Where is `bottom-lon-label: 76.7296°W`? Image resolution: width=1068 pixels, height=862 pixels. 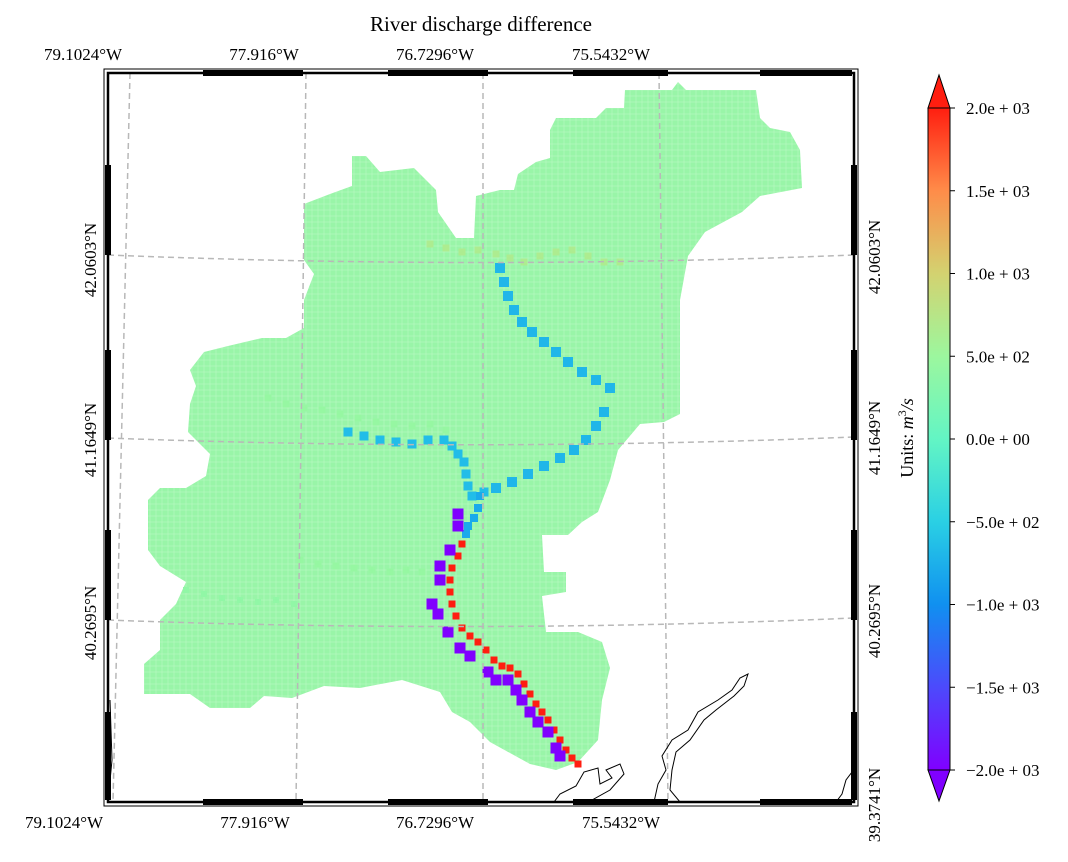
bottom-lon-label: 76.7296°W is located at coordinates (435, 822).